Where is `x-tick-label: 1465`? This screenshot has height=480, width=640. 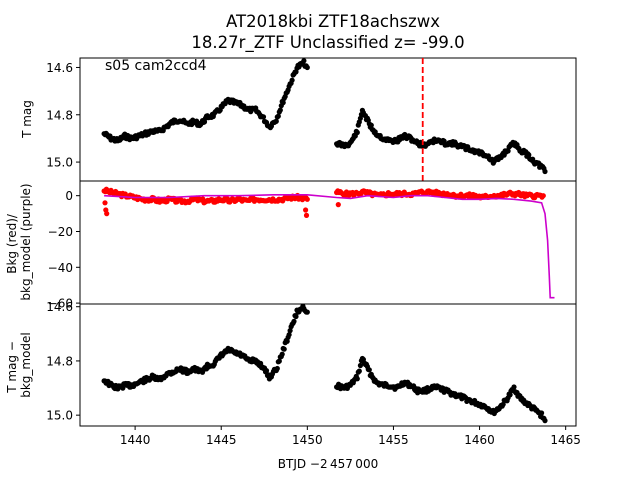 x-tick-label: 1465 is located at coordinates (565, 440).